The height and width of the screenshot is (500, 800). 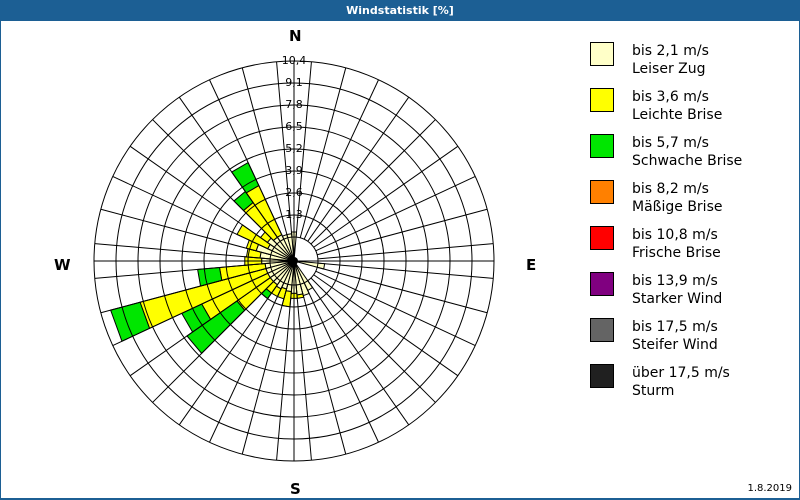 What do you see at coordinates (217, 258) in the screenshot?
I see `wind-rose-petals` at bounding box center [217, 258].